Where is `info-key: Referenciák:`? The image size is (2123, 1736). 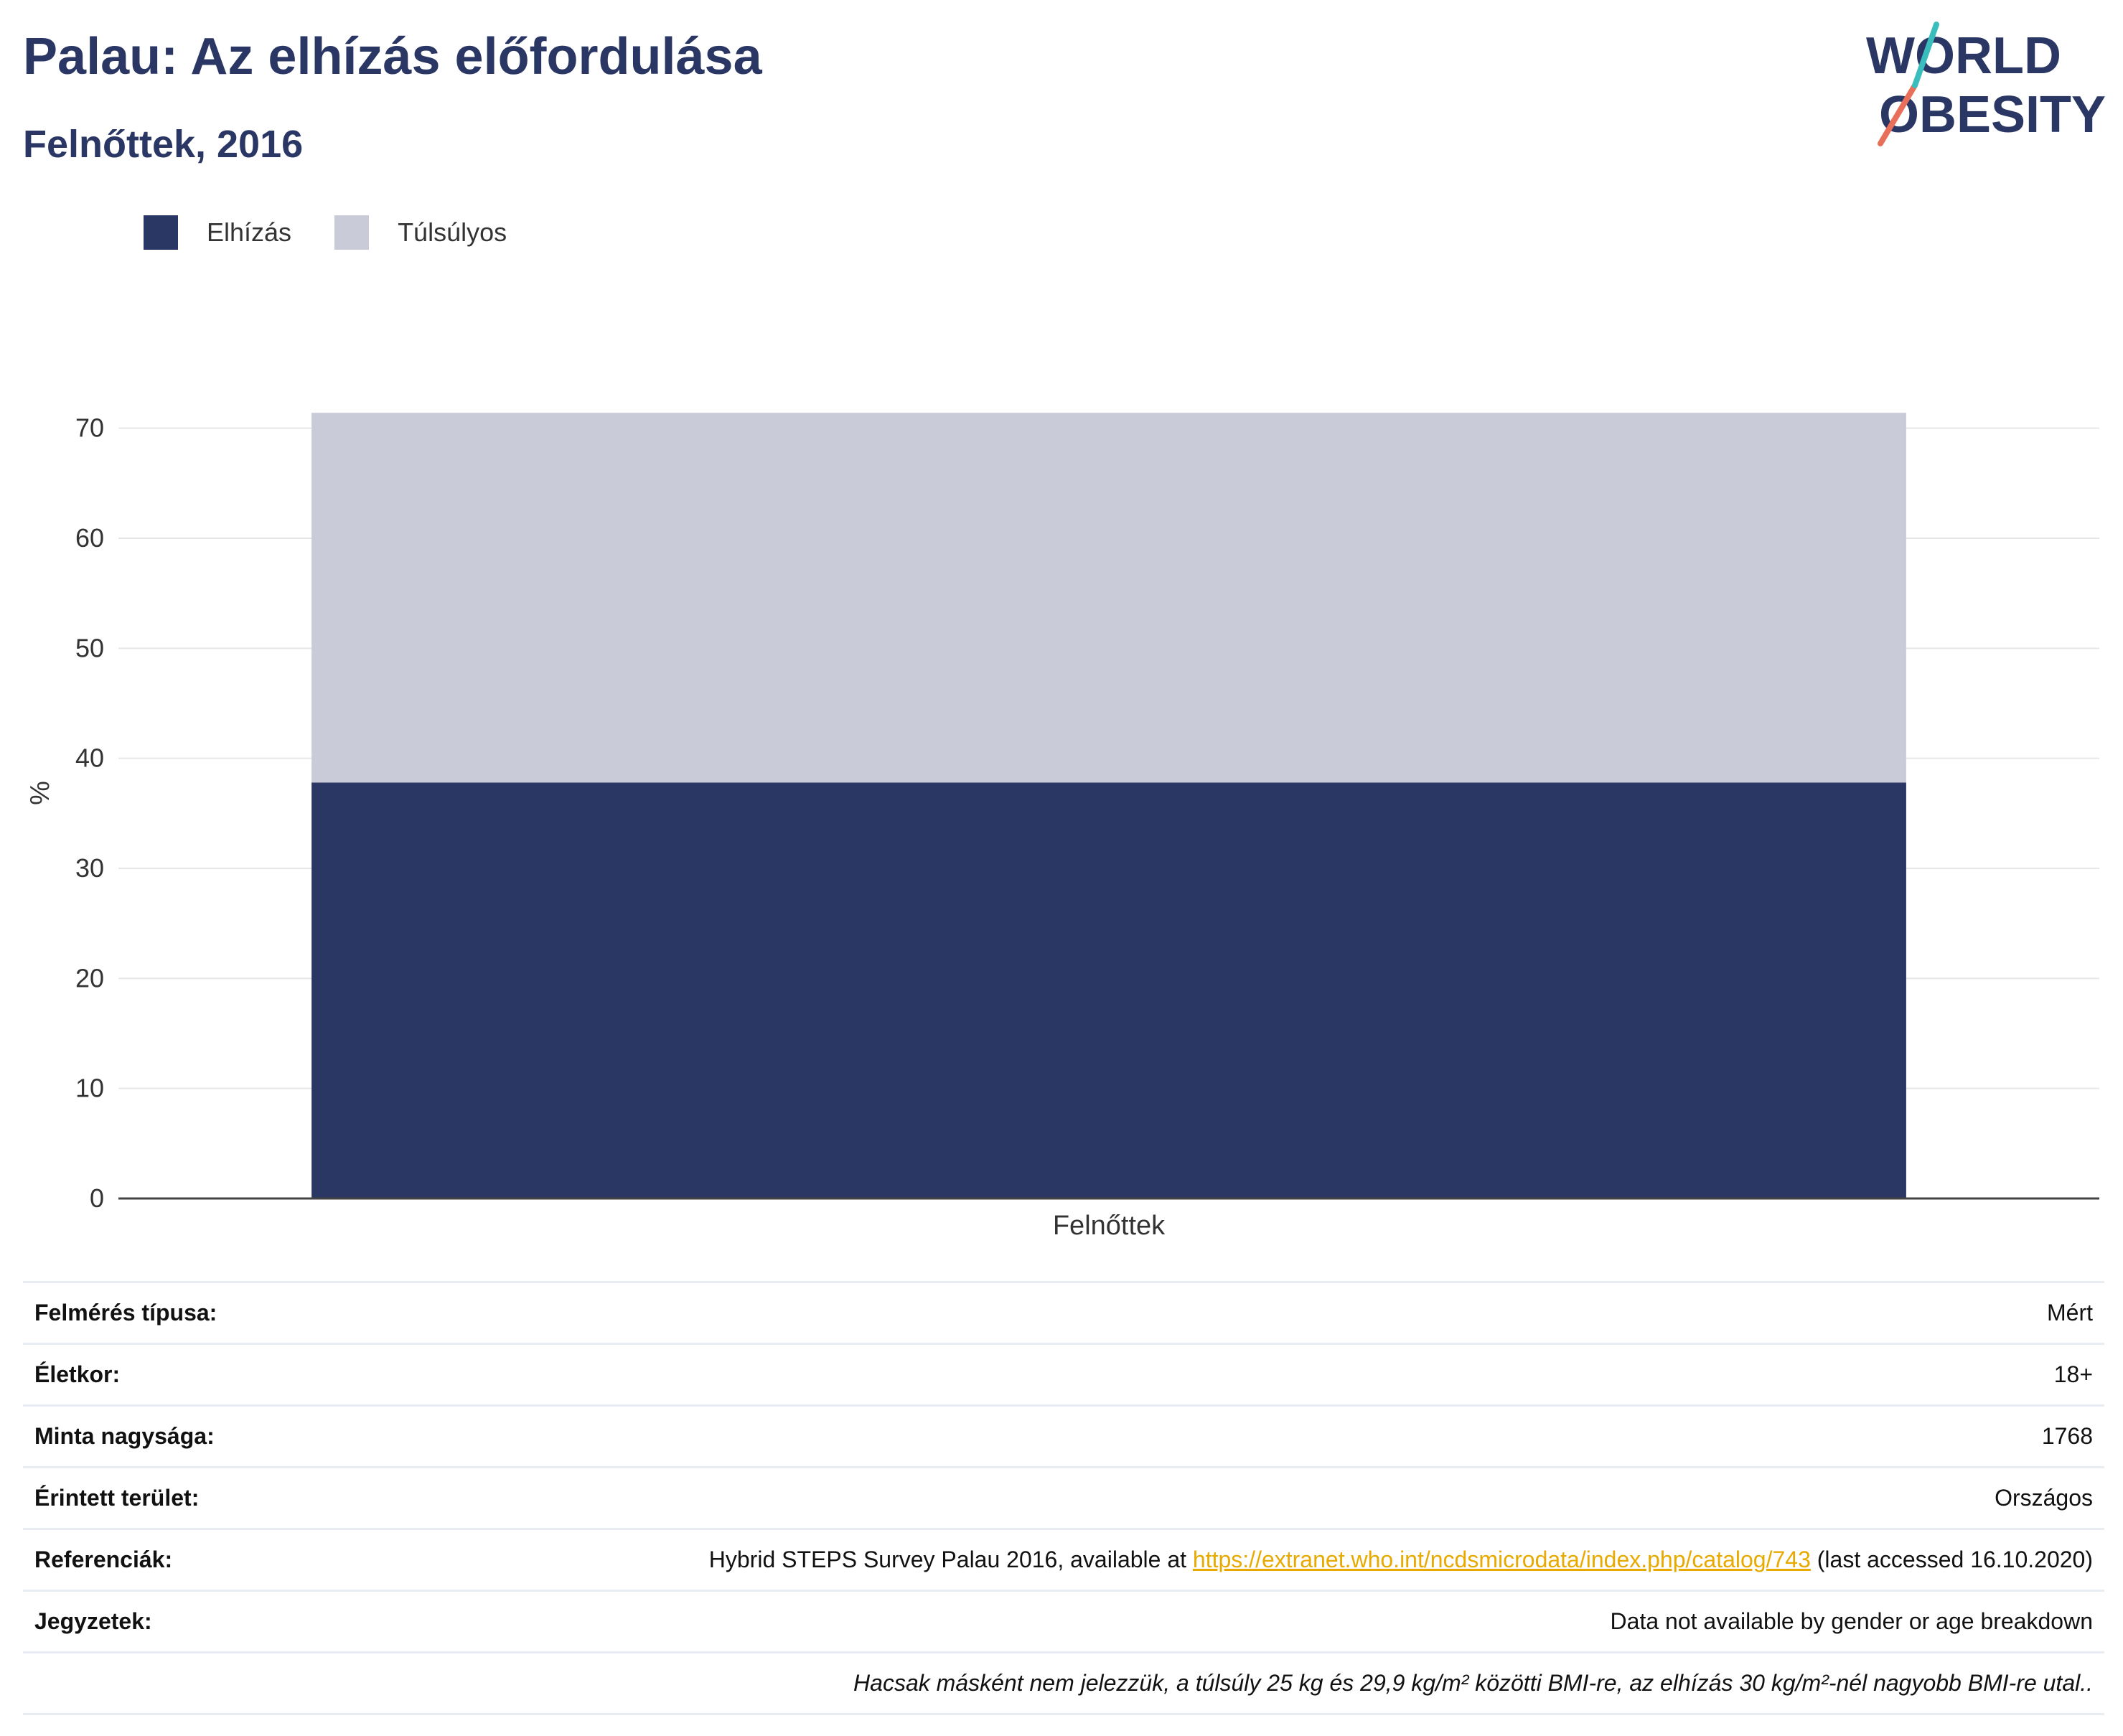
info-key: Referenciák: is located at coordinates (103, 1559).